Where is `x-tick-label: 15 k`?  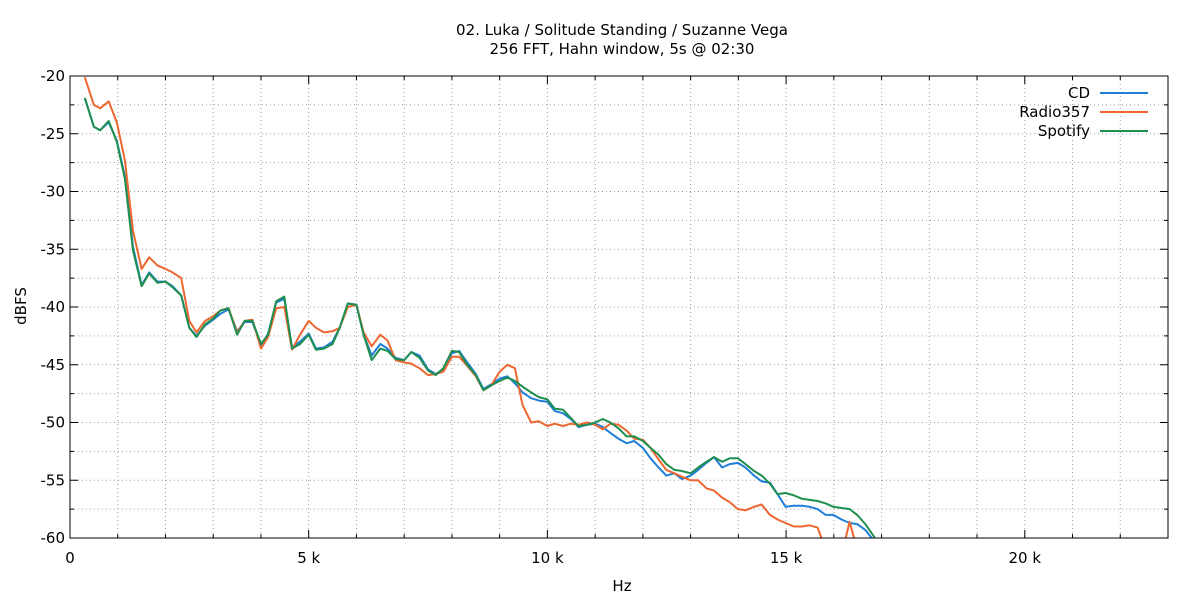 x-tick-label: 15 k is located at coordinates (786, 558).